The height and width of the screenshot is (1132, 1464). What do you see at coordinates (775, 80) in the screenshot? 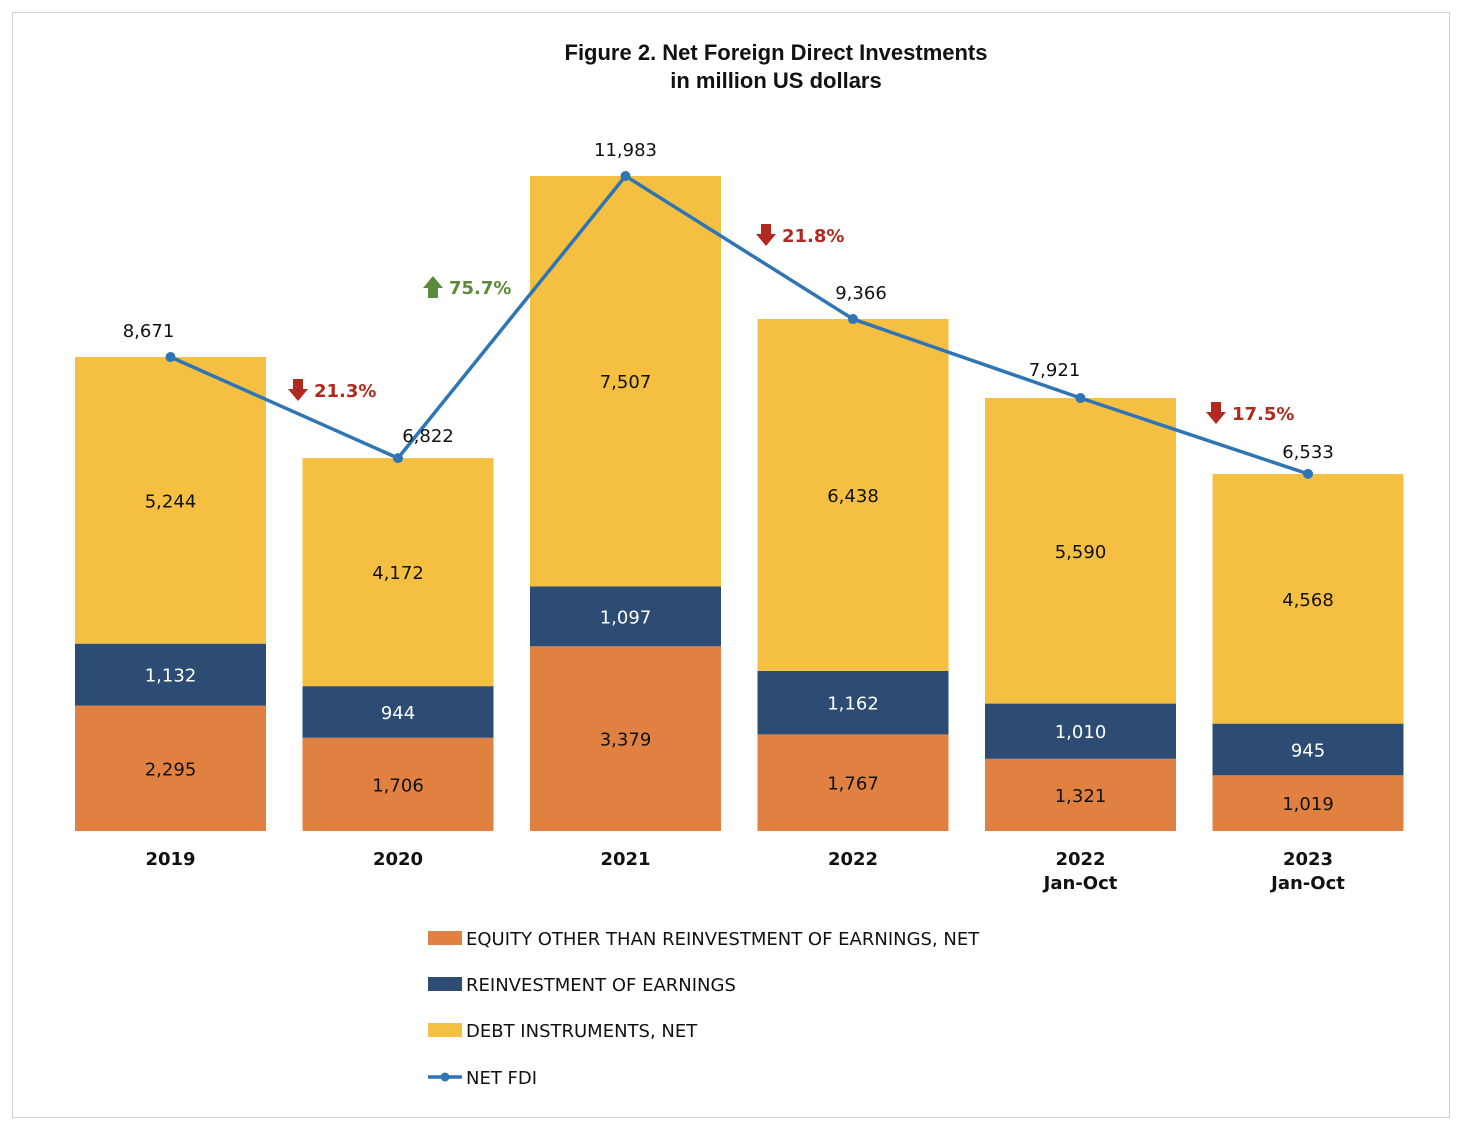
I see `chart-subtitle: in million US dollars` at bounding box center [775, 80].